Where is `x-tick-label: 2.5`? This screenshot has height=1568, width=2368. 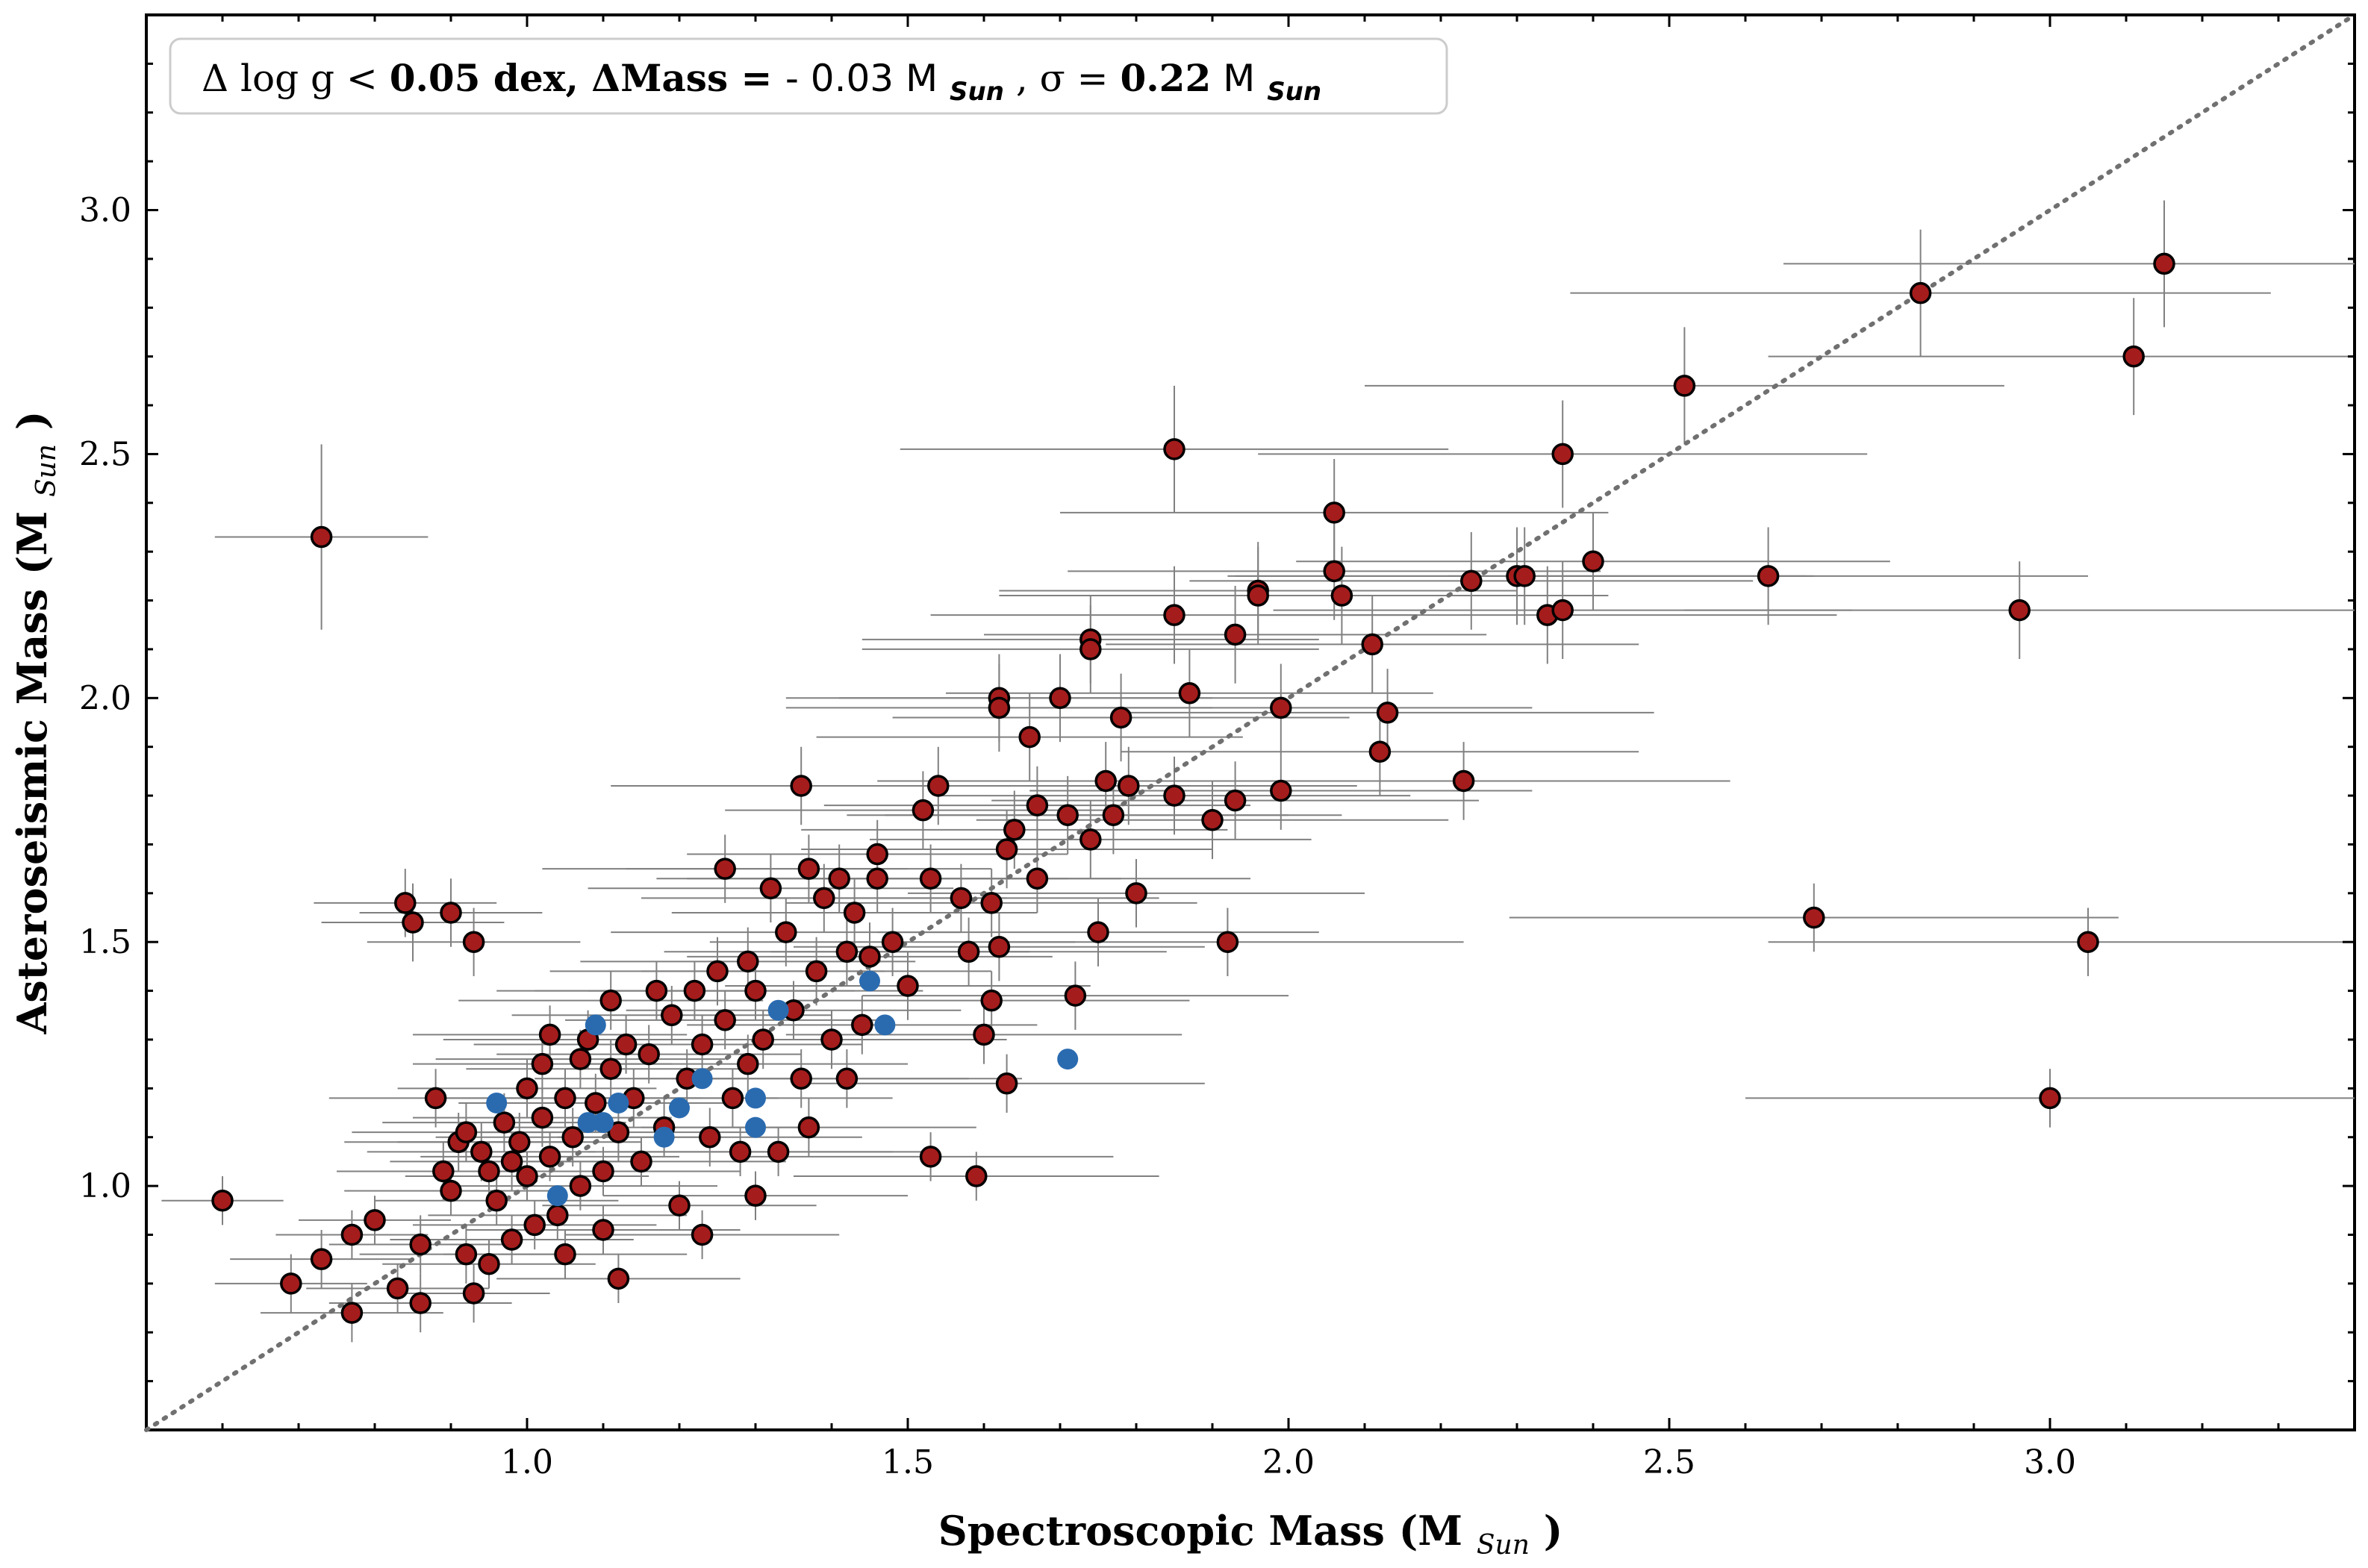 x-tick-label: 2.5 is located at coordinates (1669, 1462).